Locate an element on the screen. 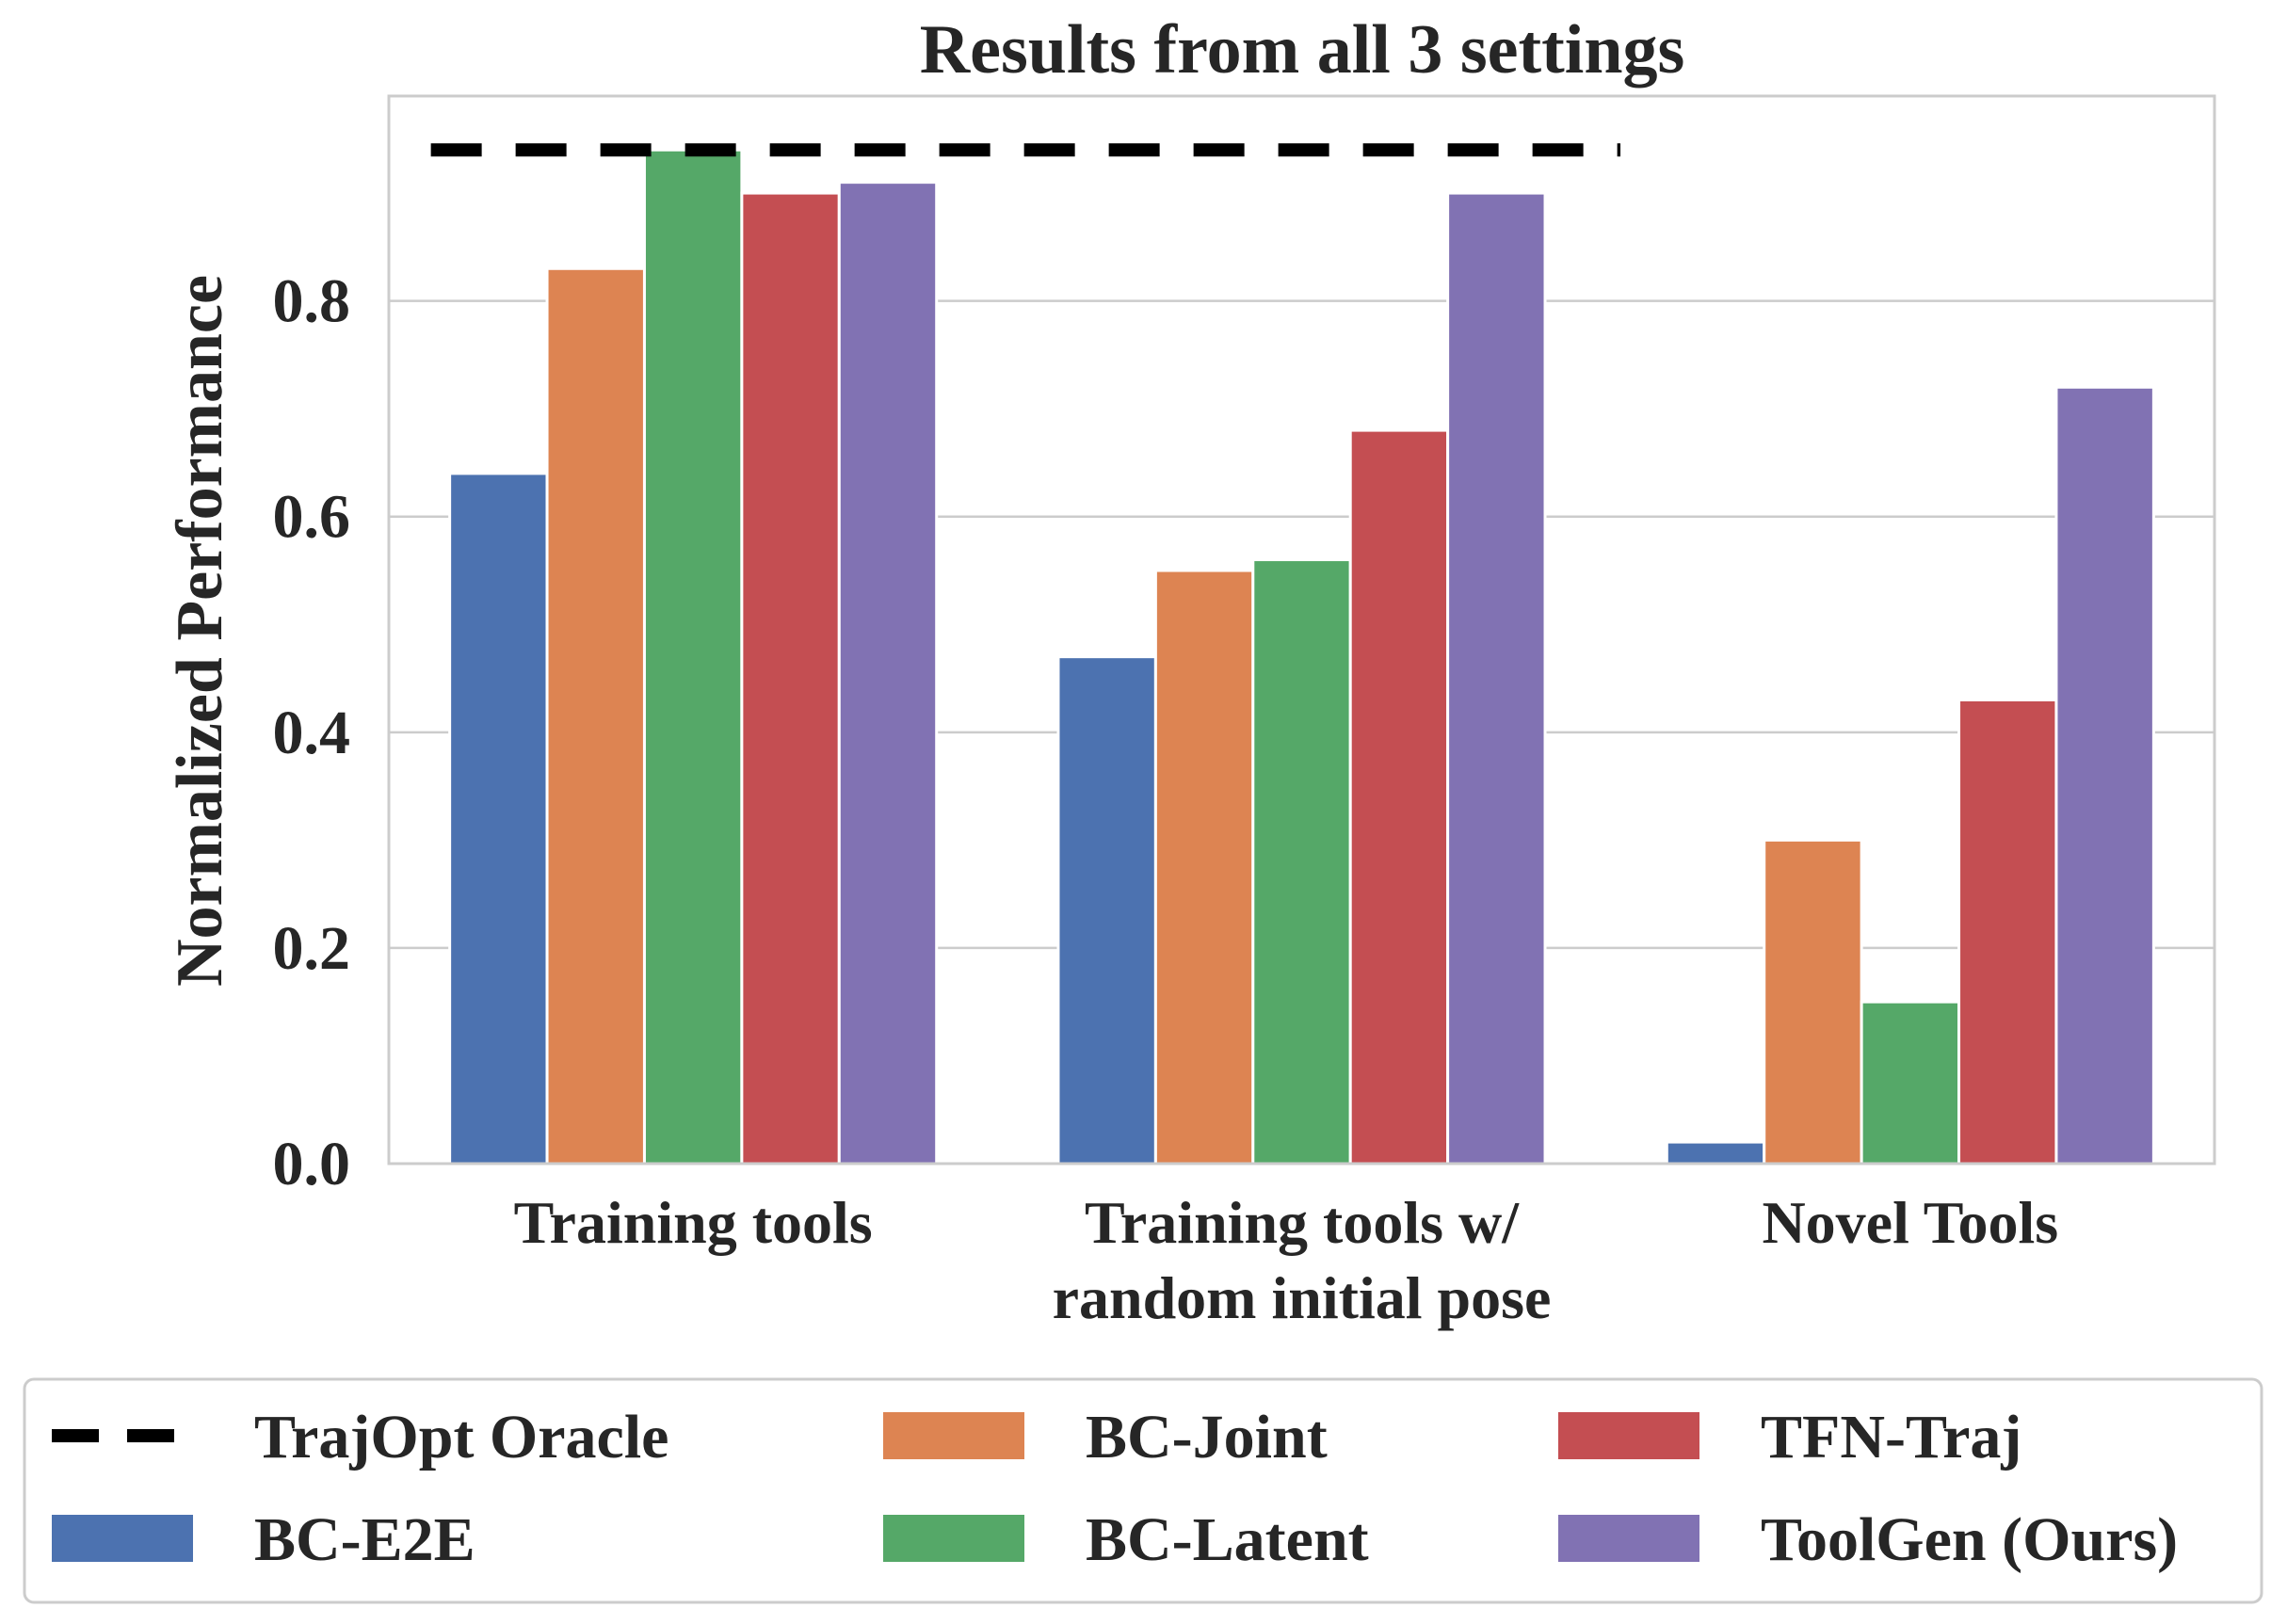 This screenshot has height=1624, width=2287. legend-label: BC-E2E is located at coordinates (364, 1539).